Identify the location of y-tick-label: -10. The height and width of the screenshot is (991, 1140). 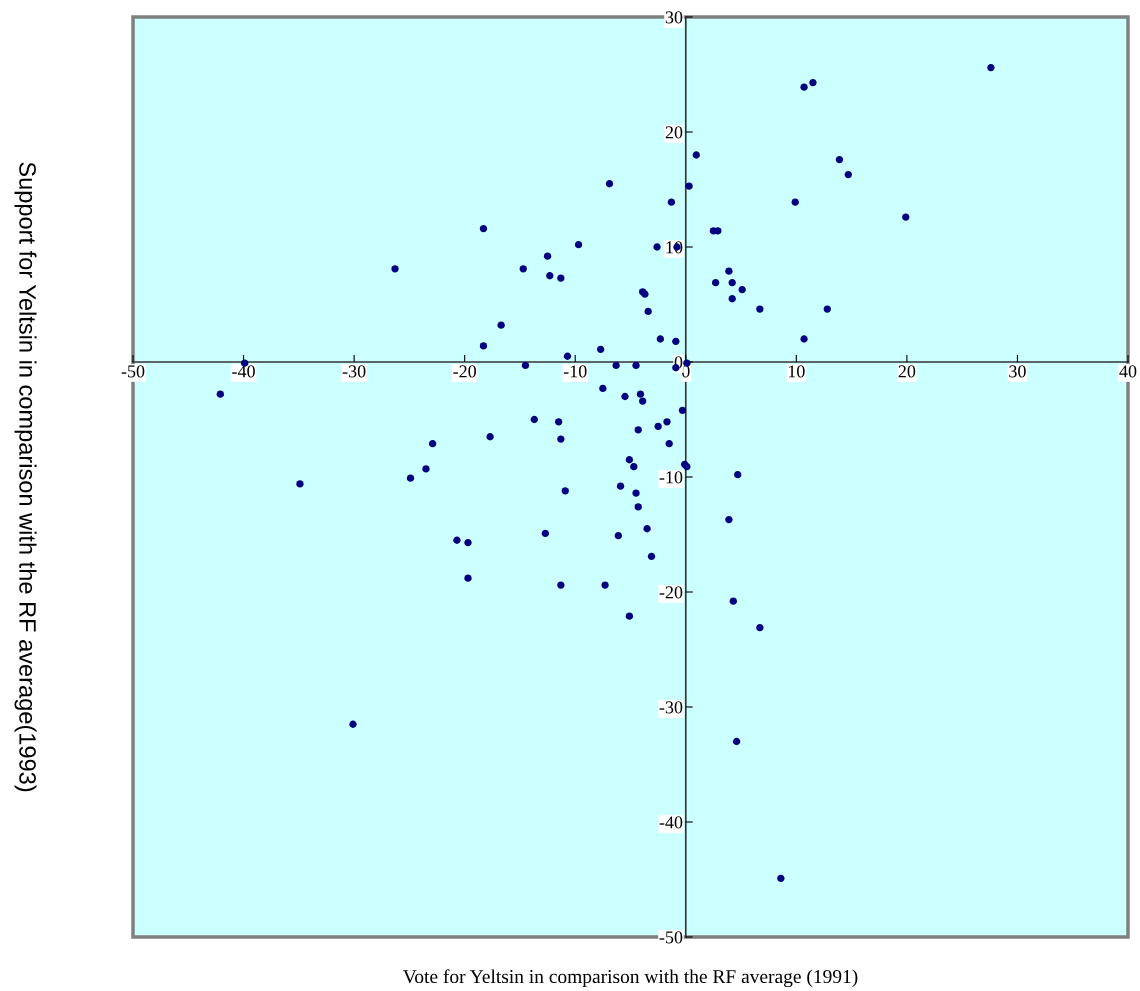
(671, 477).